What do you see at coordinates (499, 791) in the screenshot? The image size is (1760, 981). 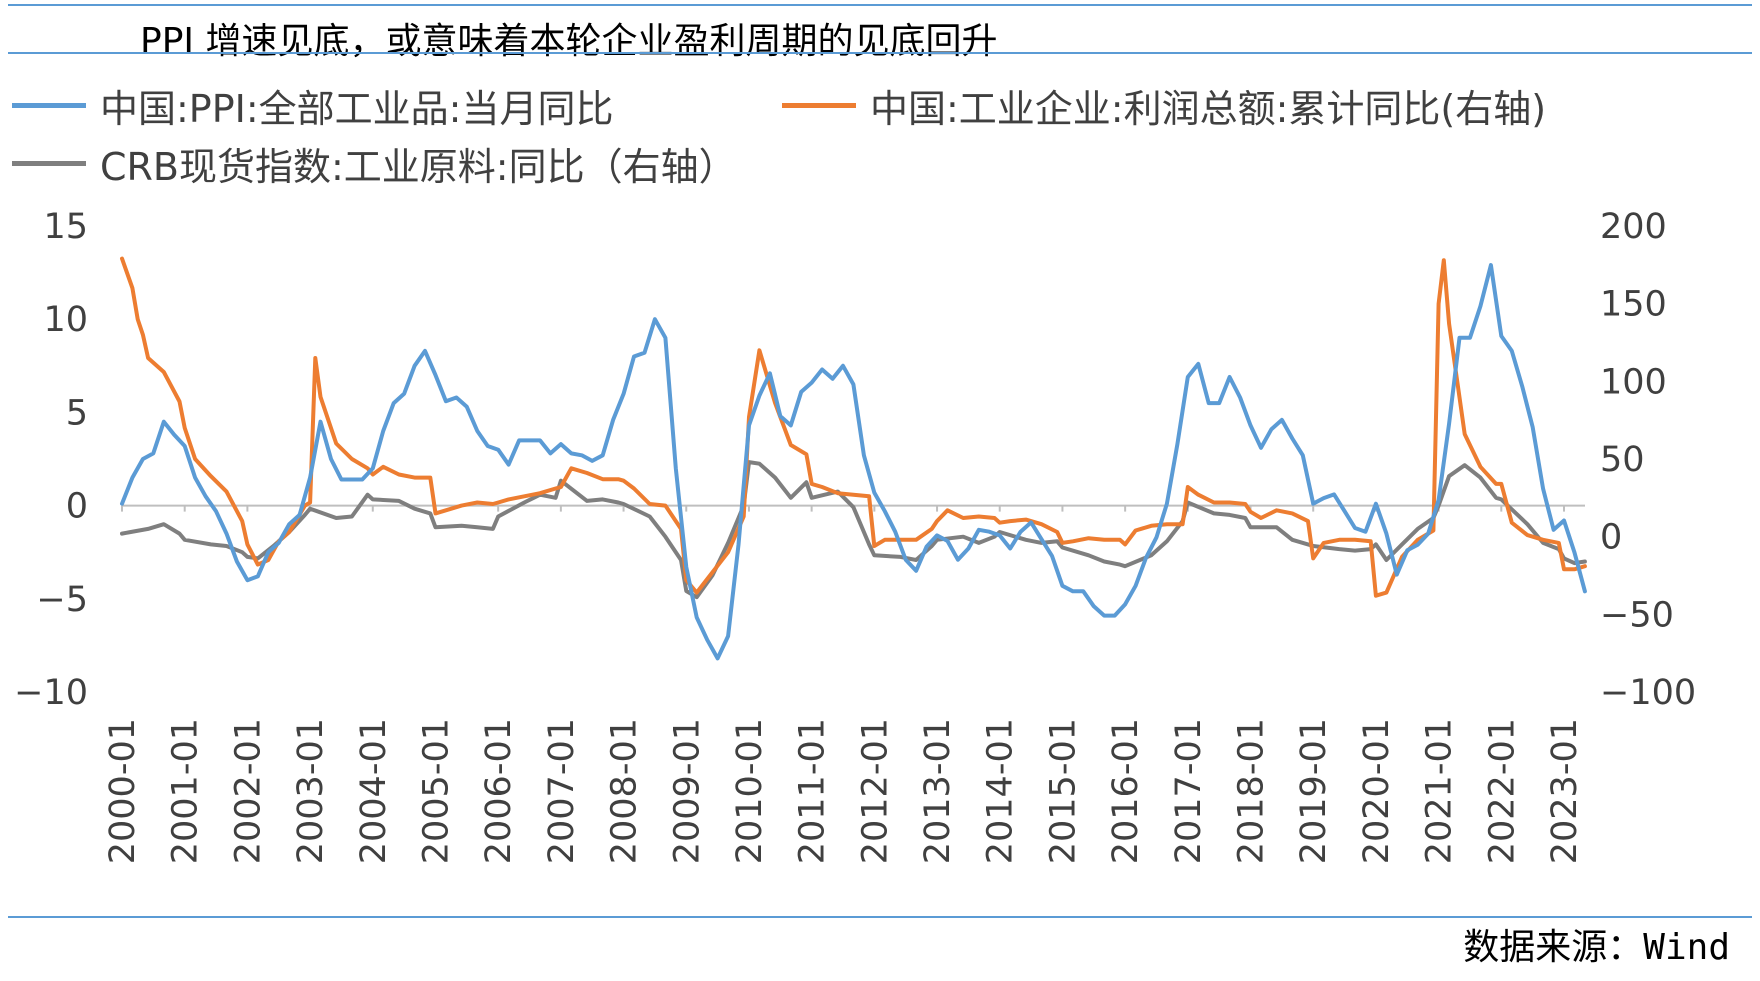 I see `x-tick-label: 2006-01` at bounding box center [499, 791].